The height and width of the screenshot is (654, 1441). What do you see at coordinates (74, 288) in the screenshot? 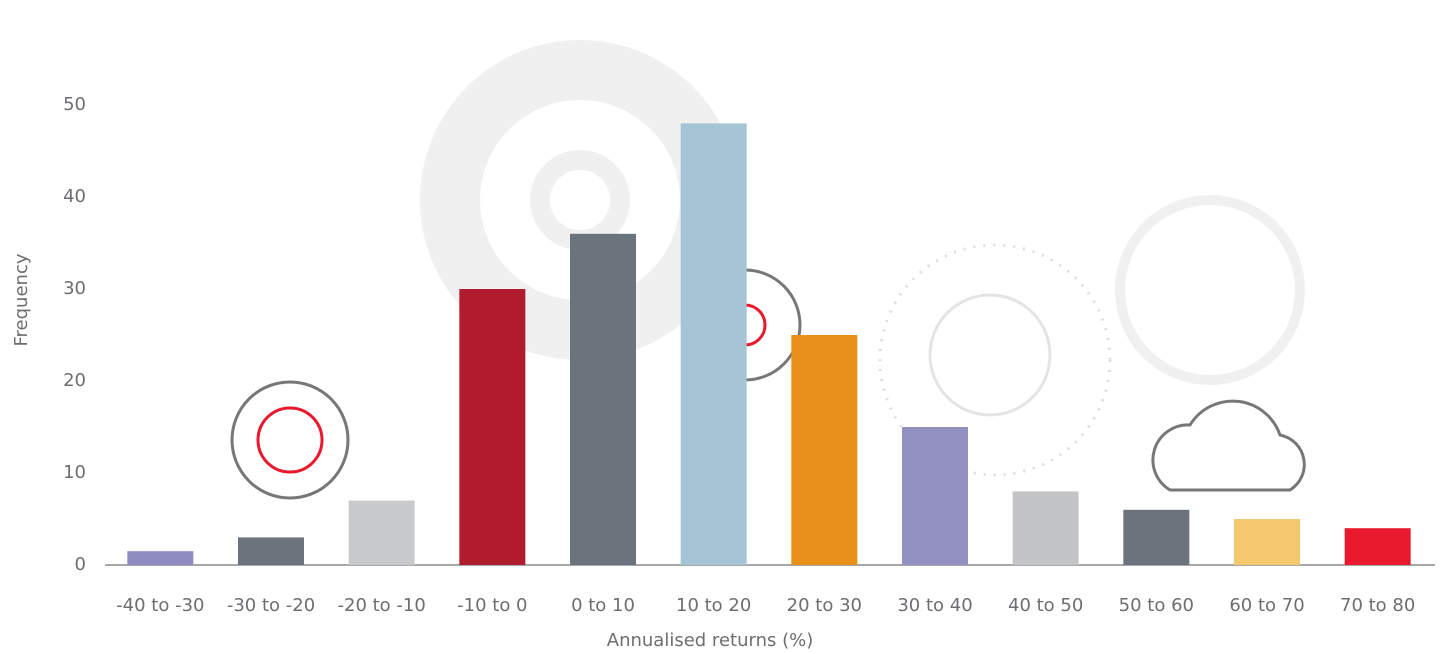
I see `y-tick-label: 30` at bounding box center [74, 288].